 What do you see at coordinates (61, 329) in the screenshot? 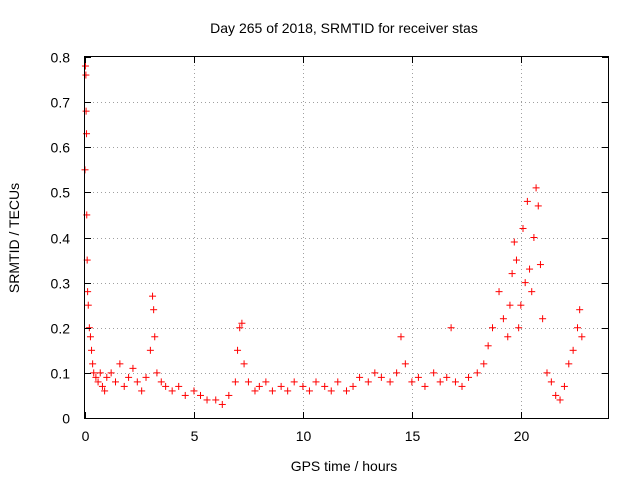
I see `y-tick-label: 0.2` at bounding box center [61, 329].